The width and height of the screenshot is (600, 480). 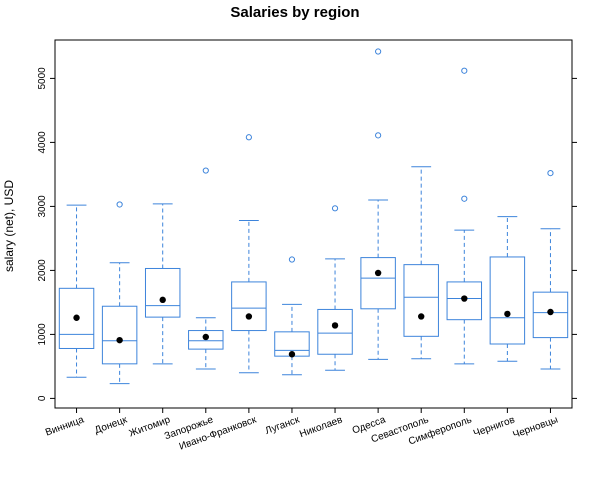 What do you see at coordinates (65, 426) in the screenshot?
I see `x-category-label: Винница` at bounding box center [65, 426].